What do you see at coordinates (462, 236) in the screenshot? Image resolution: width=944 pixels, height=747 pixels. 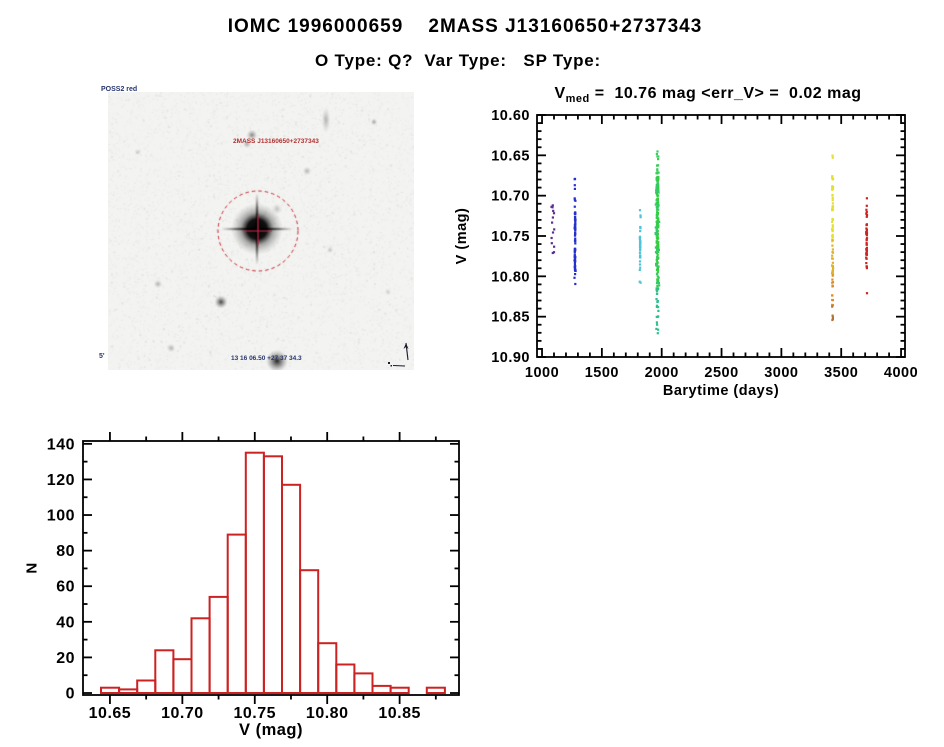 I see `lightcurve-y-axis-label: V (mag)` at bounding box center [462, 236].